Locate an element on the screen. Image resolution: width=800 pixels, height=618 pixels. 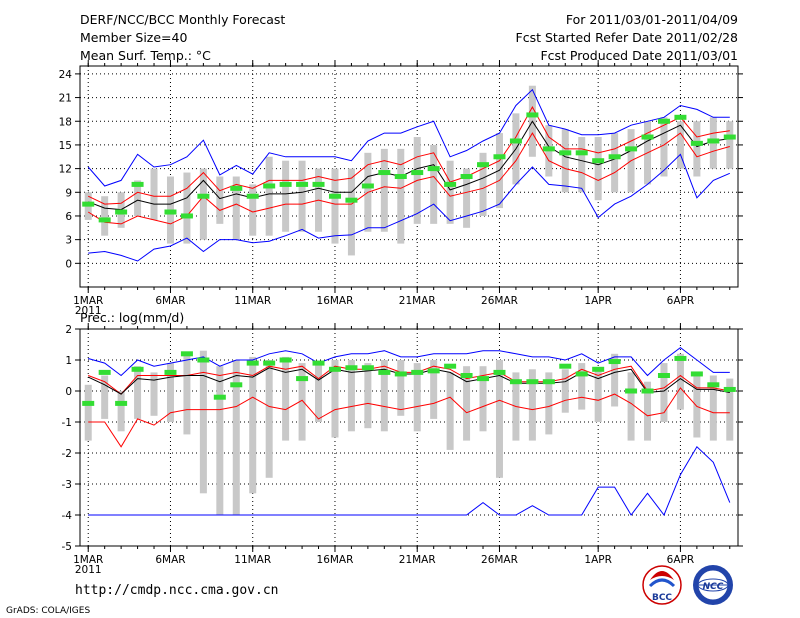
x-tick-label: 26MAR is located at coordinates (499, 560).